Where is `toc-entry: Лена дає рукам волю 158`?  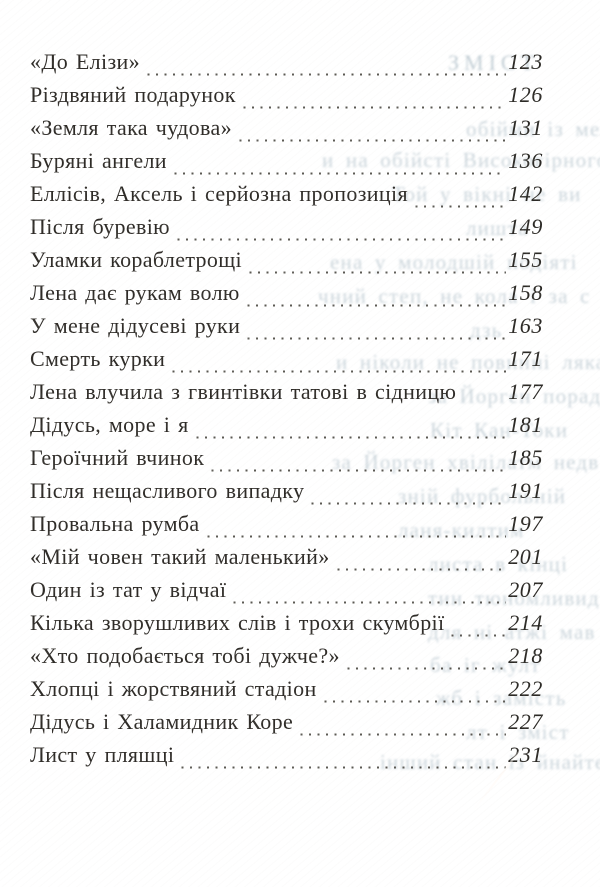
toc-entry: Лена дає рукам волю 158 is located at coordinates (286, 296).